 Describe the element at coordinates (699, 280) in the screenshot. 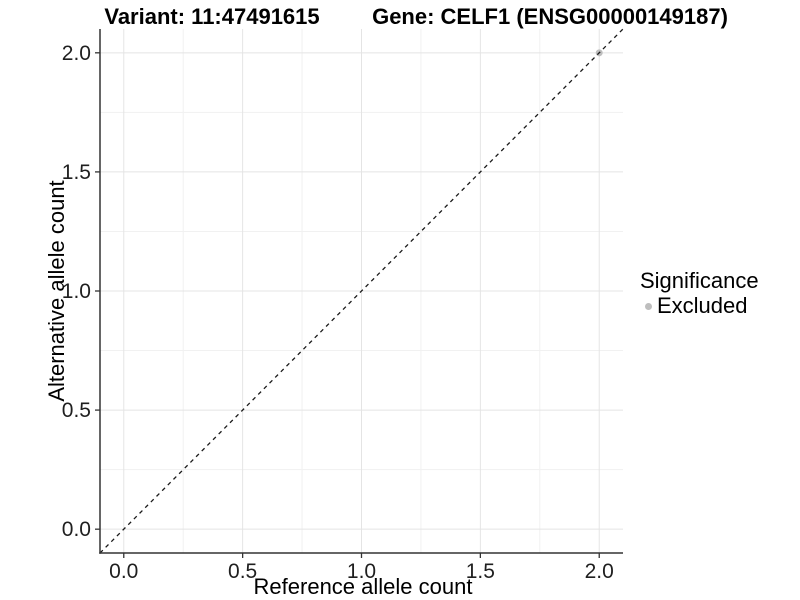

I see `legend-title: Significance` at that location.